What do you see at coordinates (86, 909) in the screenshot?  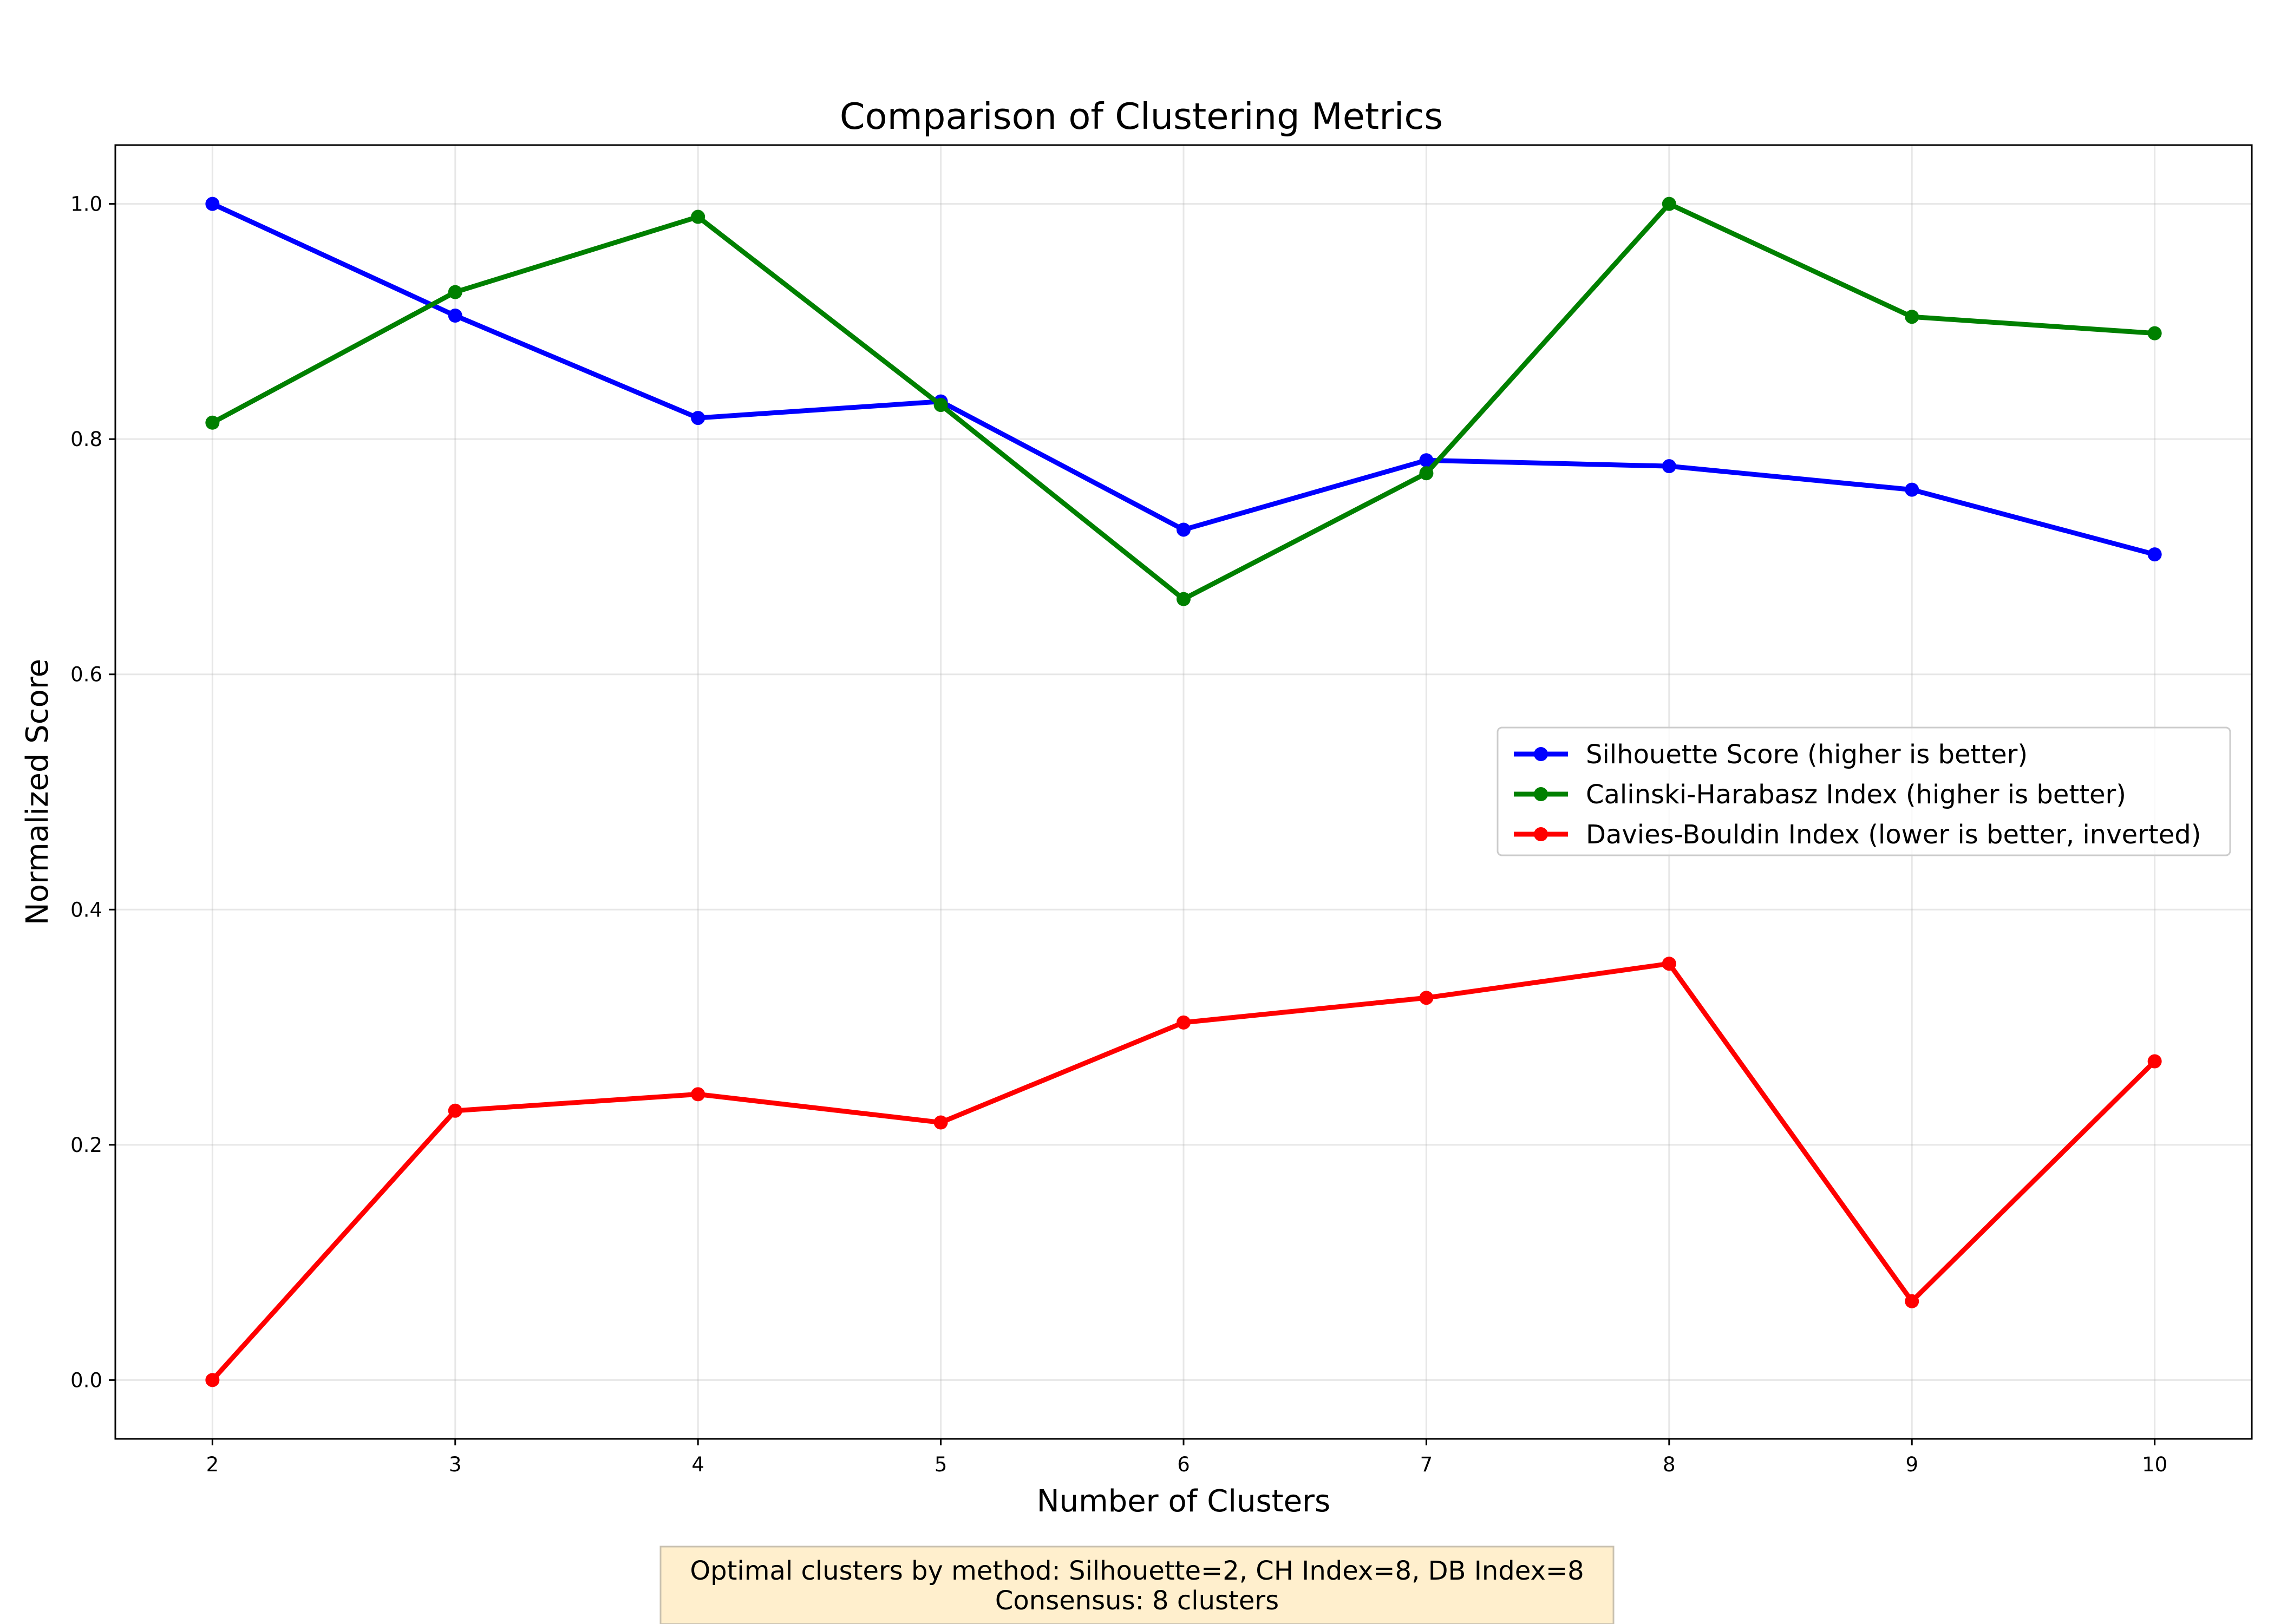 I see `y-tick-label: 0.4` at bounding box center [86, 909].